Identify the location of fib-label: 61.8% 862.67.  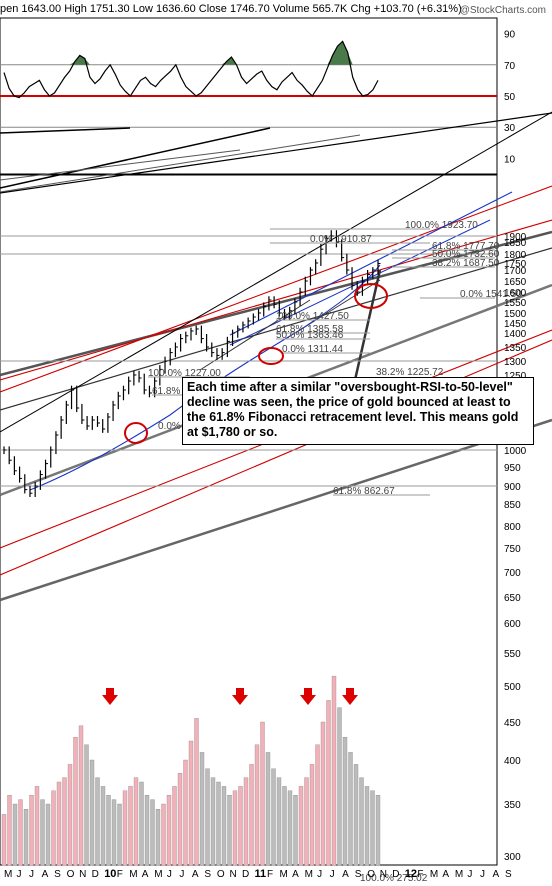
(364, 491).